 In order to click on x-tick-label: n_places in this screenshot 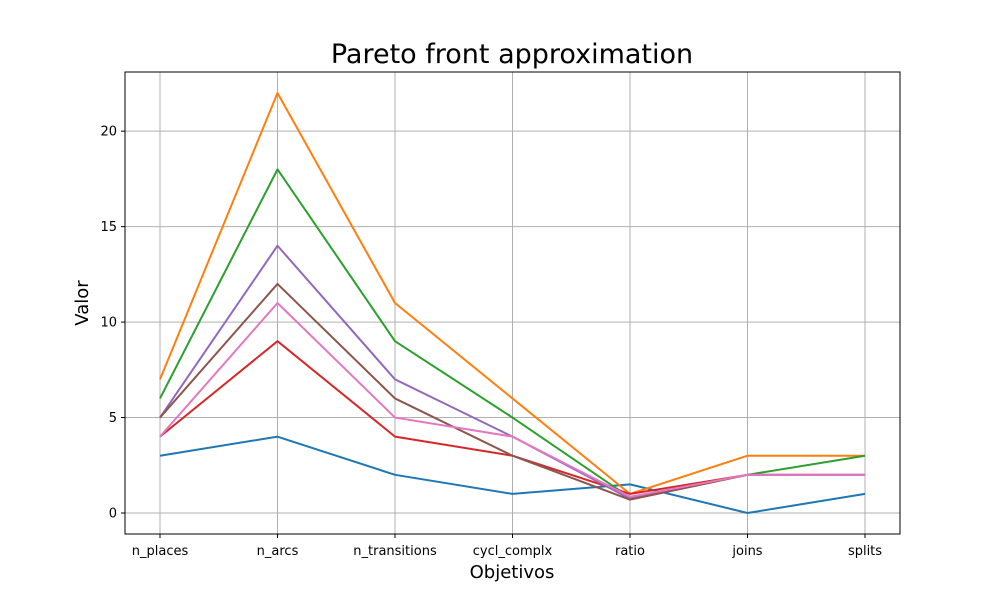, I will do `click(160, 551)`.